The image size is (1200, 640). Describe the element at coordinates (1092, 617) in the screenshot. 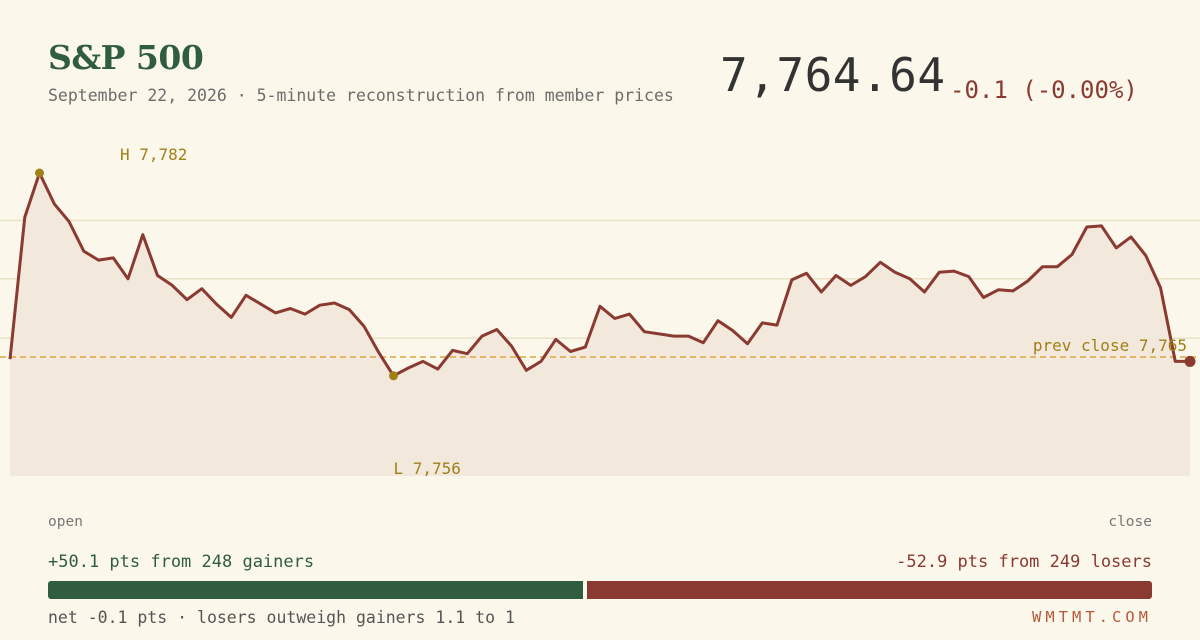

I see `brand-wordmark: WMTMT.COM` at that location.